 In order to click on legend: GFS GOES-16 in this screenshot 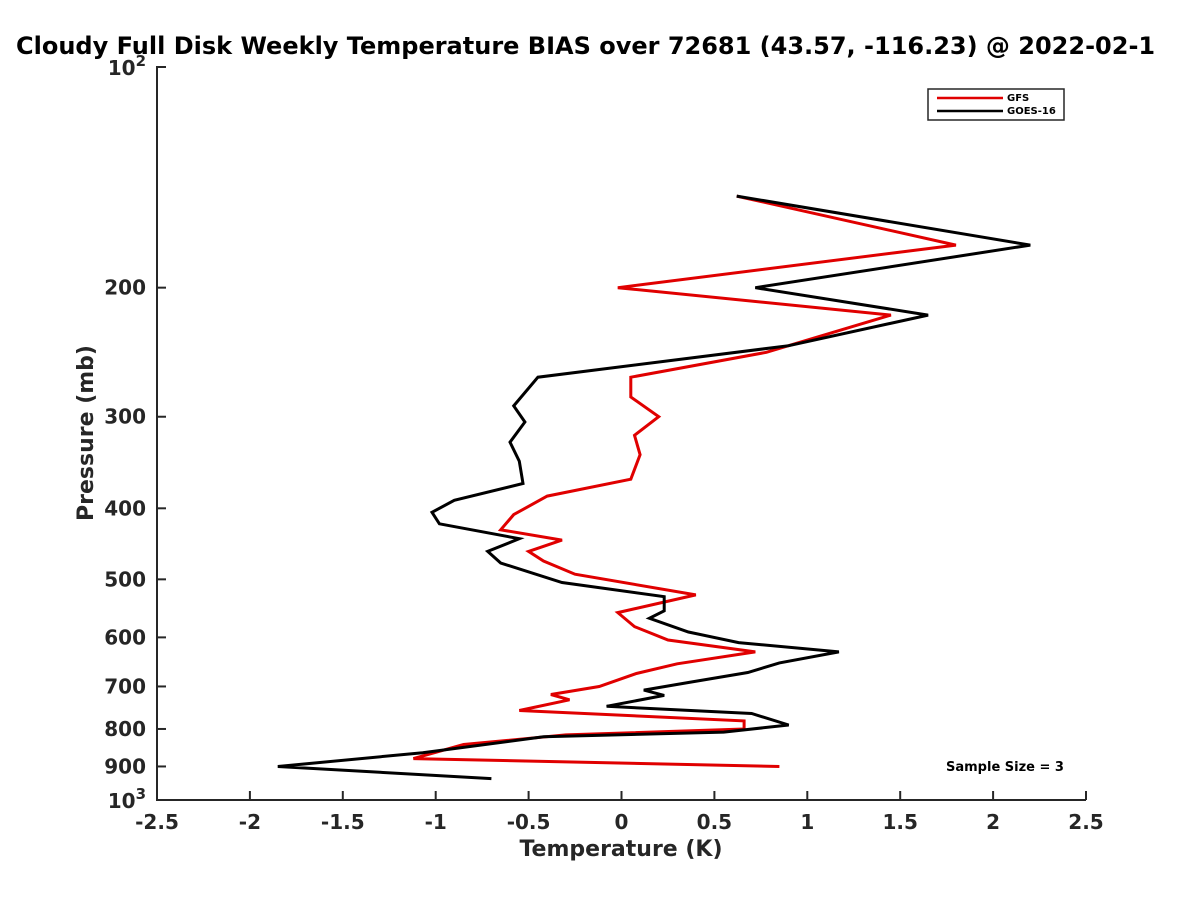, I will do `click(996, 104)`.